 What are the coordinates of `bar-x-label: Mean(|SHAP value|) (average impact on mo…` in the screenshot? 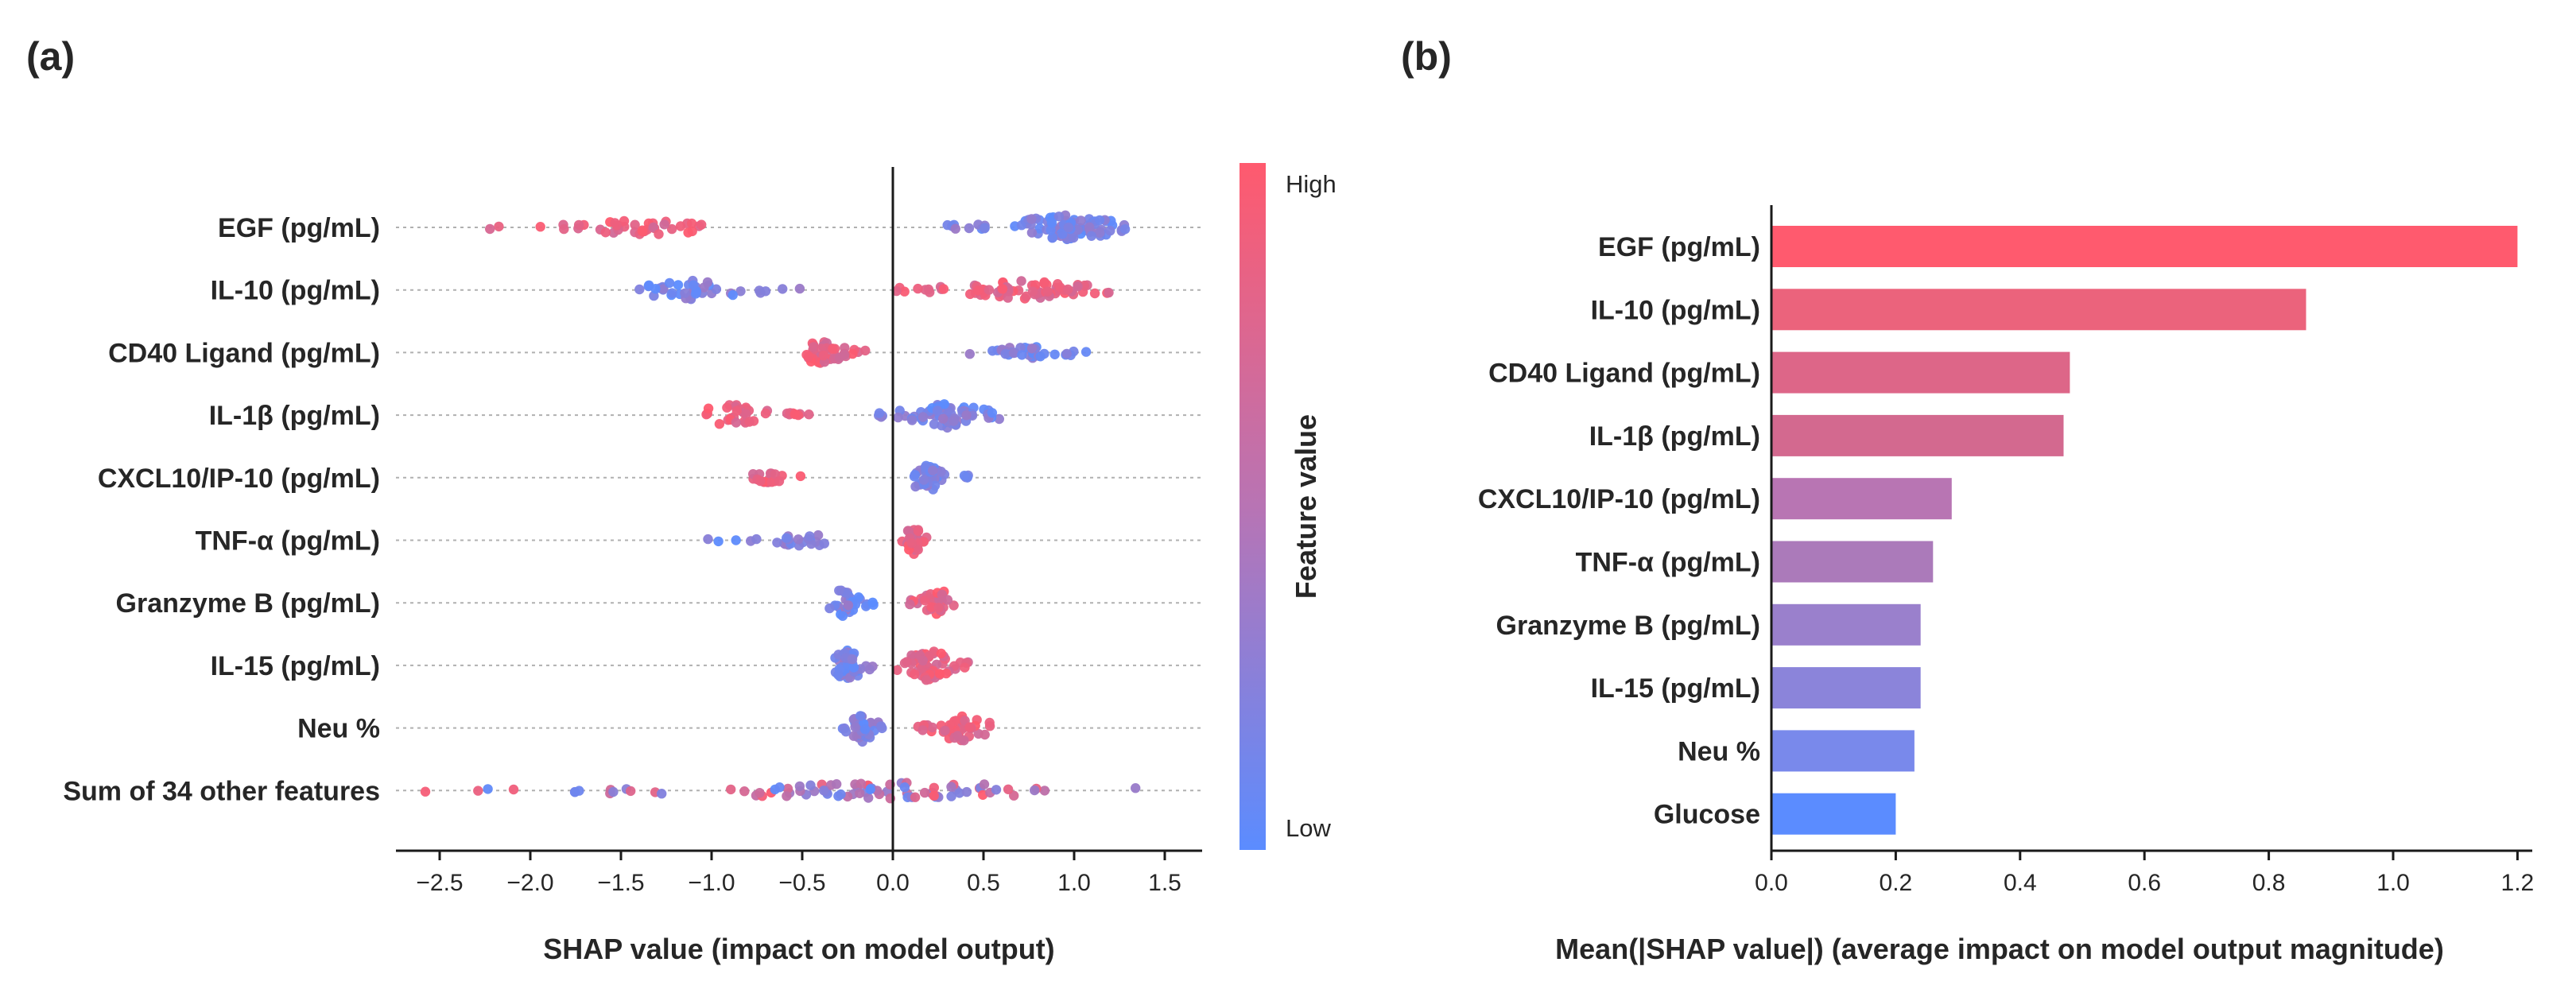 It's located at (2000, 949).